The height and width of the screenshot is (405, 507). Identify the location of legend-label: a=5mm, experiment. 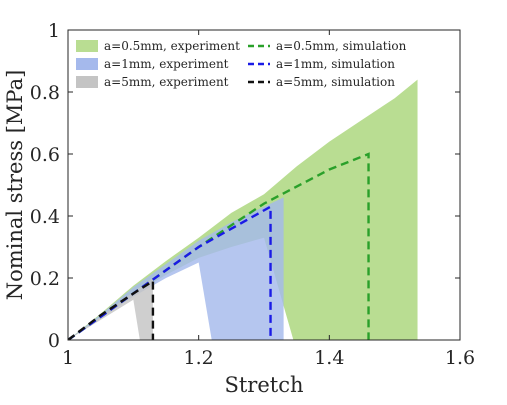
(166, 82).